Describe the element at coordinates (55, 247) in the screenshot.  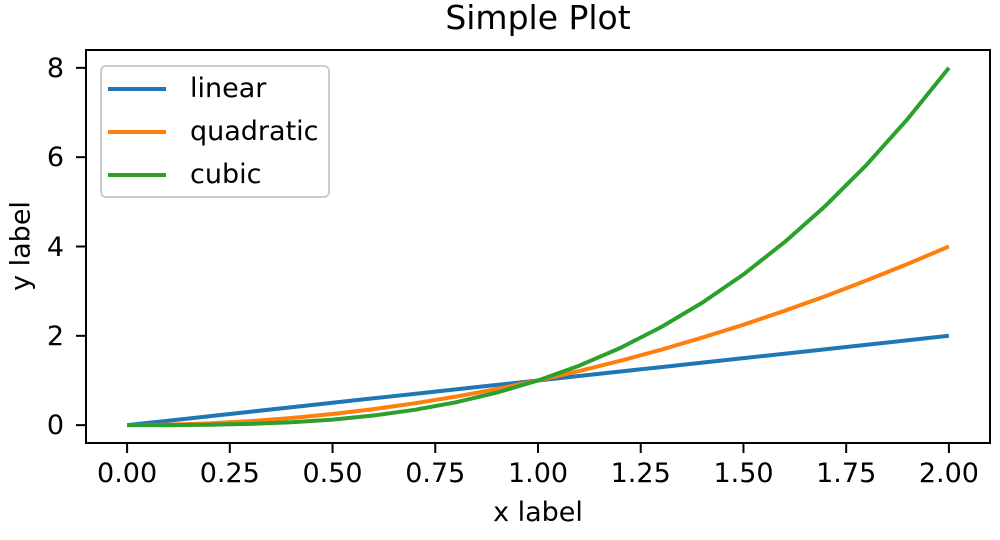
I see `y-tick-label: 4` at that location.